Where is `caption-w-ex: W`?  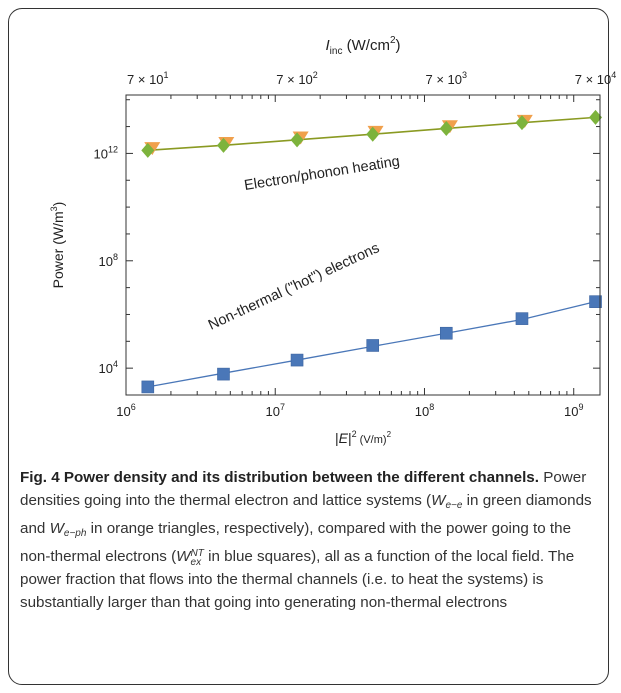 caption-w-ex: W is located at coordinates (183, 556).